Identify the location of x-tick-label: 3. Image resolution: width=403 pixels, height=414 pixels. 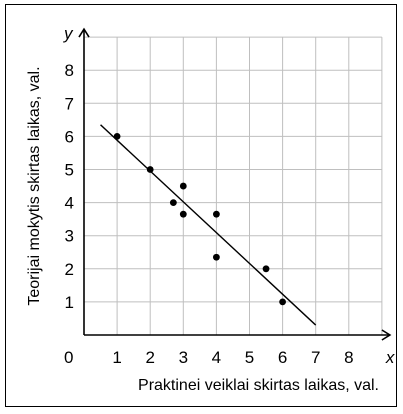
(183, 357).